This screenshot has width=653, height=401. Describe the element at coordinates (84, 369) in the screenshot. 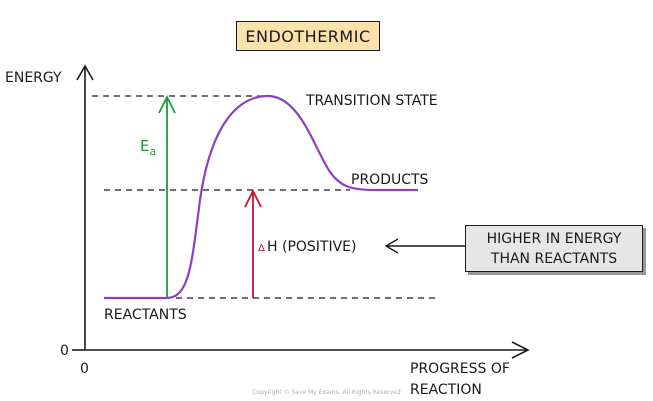

I see `origin-x-label: 0` at that location.